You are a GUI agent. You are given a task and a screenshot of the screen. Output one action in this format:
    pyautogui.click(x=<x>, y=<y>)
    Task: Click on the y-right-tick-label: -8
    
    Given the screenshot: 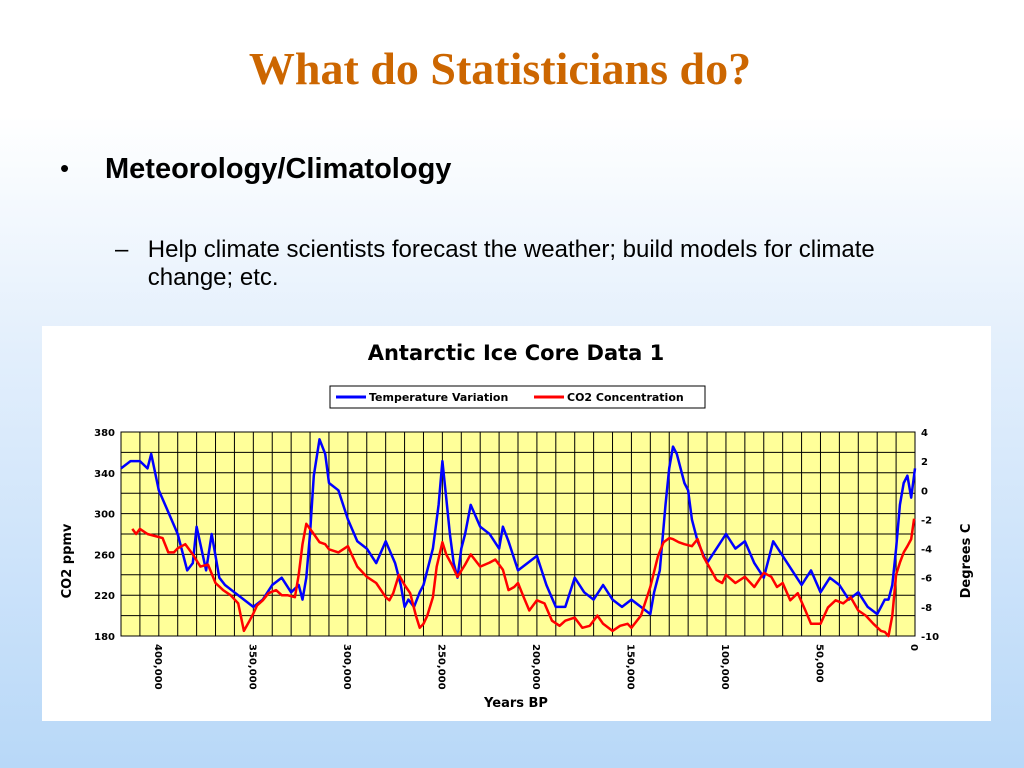 What is the action you would take?
    pyautogui.click(x=926, y=608)
    